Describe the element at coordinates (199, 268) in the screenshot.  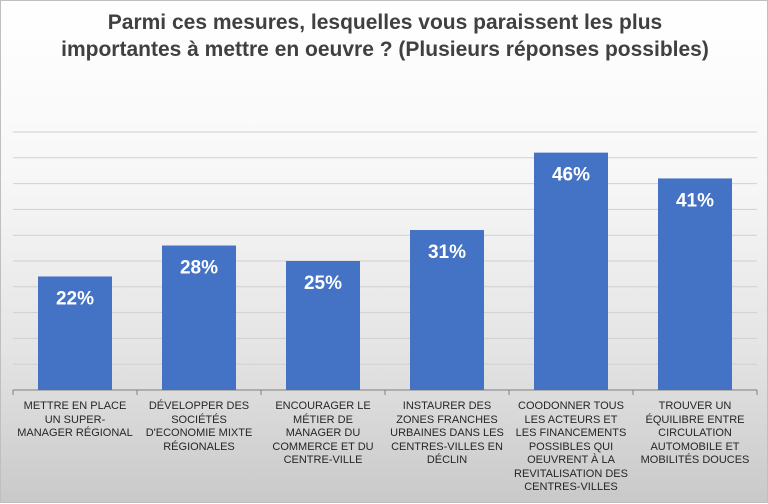
I see `data-label: 28%` at that location.